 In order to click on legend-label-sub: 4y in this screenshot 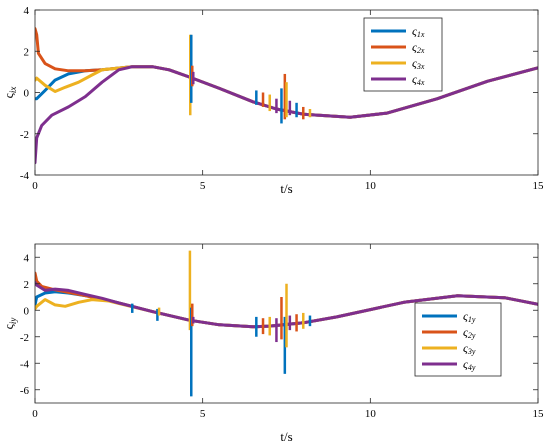, I will do `click(472, 367)`.